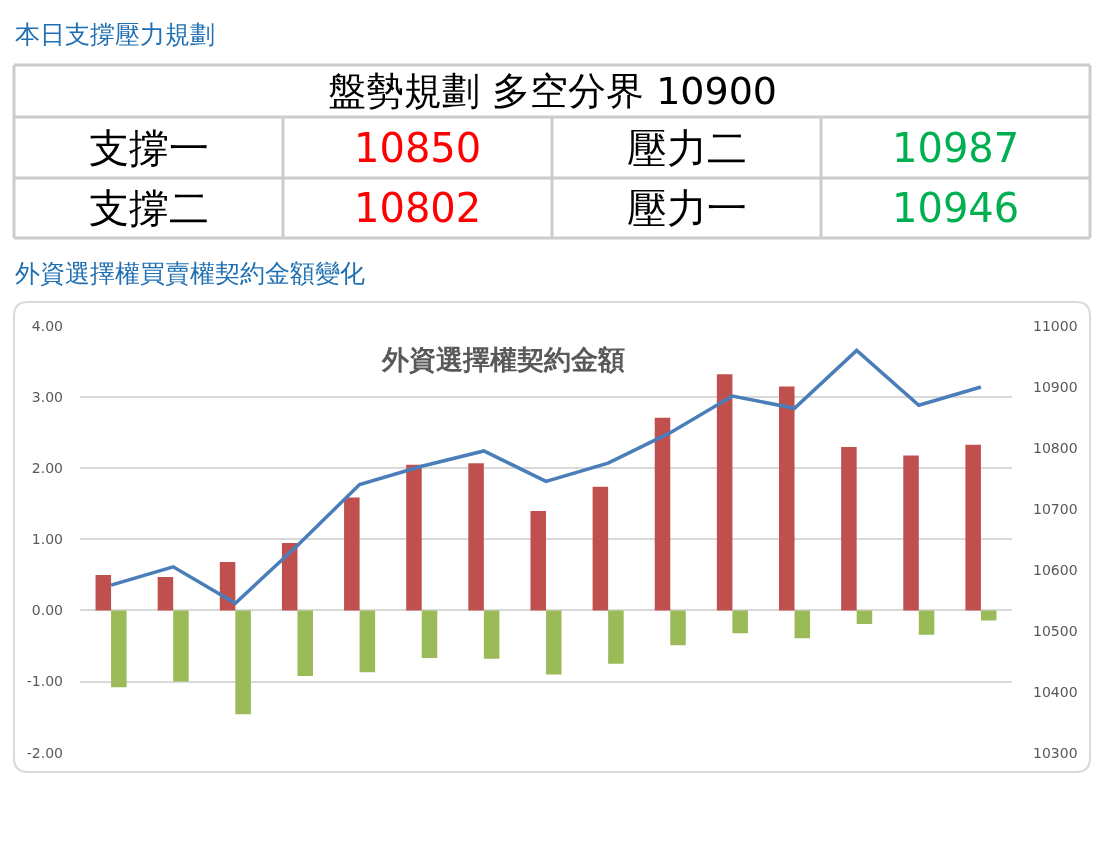 The width and height of the screenshot is (1108, 844). Describe the element at coordinates (47, 397) in the screenshot. I see `y-tick-label: 3.00` at that location.